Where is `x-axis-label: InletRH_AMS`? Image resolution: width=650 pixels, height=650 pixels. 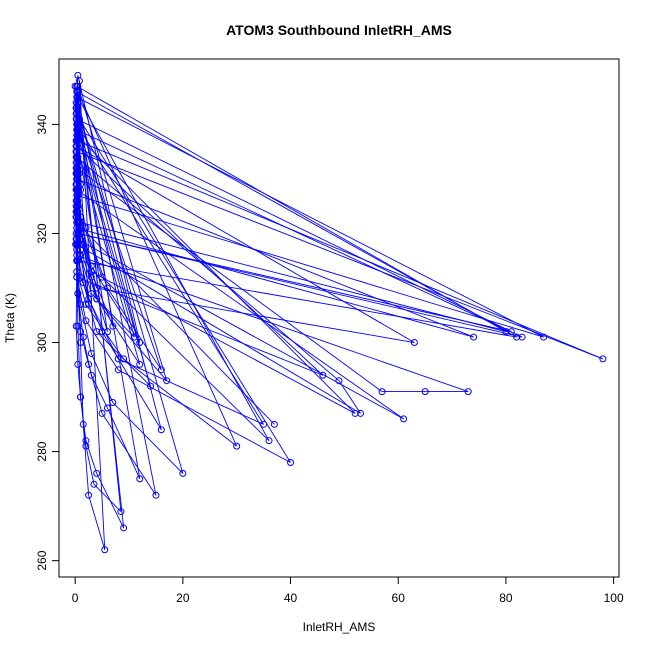
x-axis-label: InletRH_AMS is located at coordinates (339, 627).